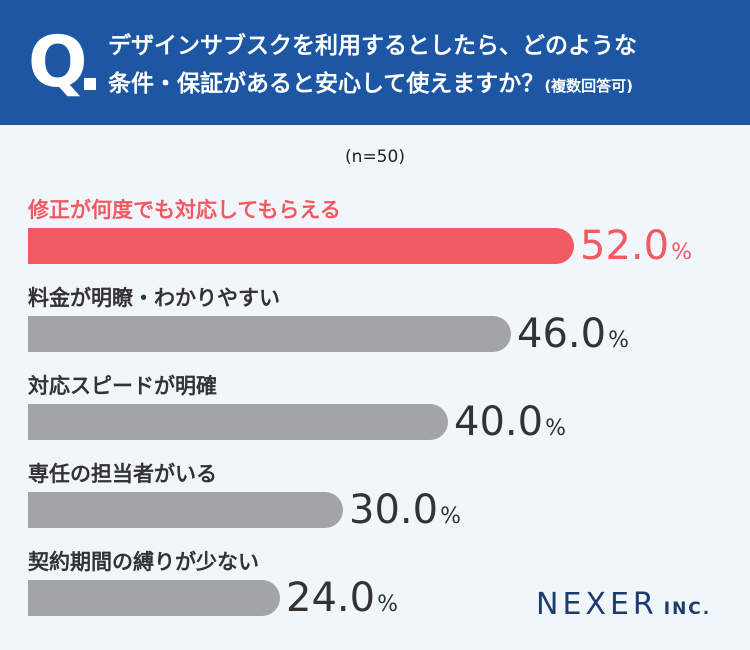 The width and height of the screenshot is (750, 650). Describe the element at coordinates (394, 510) in the screenshot. I see `bar-value-number-4: 30.0` at that location.